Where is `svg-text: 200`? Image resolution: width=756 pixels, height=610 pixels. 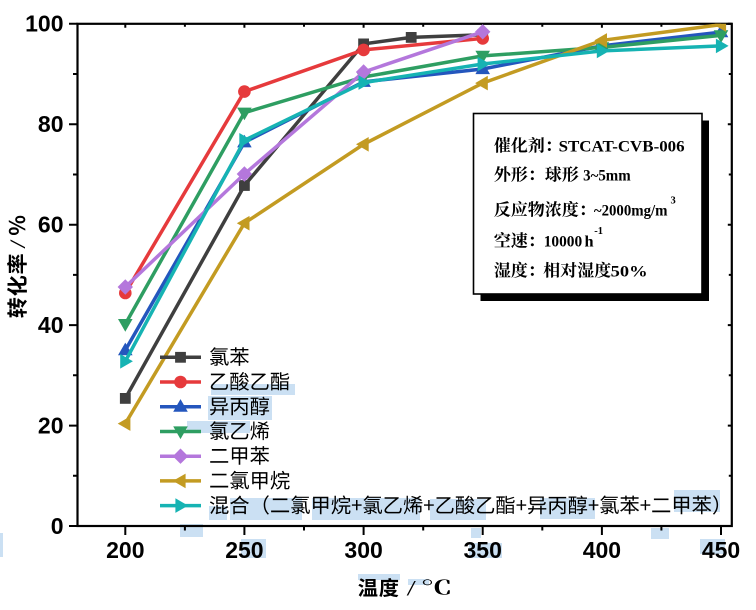 svg-text: 200 is located at coordinates (125, 550).